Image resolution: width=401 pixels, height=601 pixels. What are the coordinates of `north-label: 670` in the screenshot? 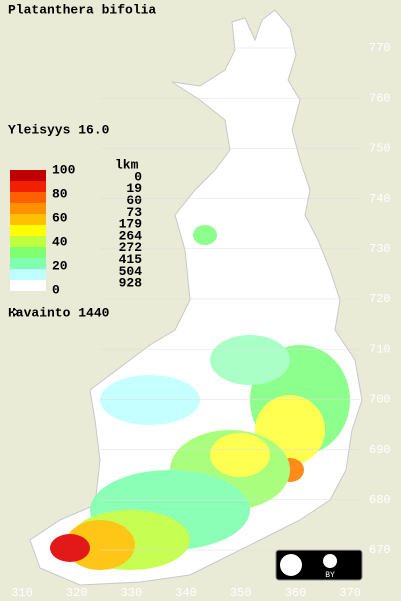 It's located at (380, 550).